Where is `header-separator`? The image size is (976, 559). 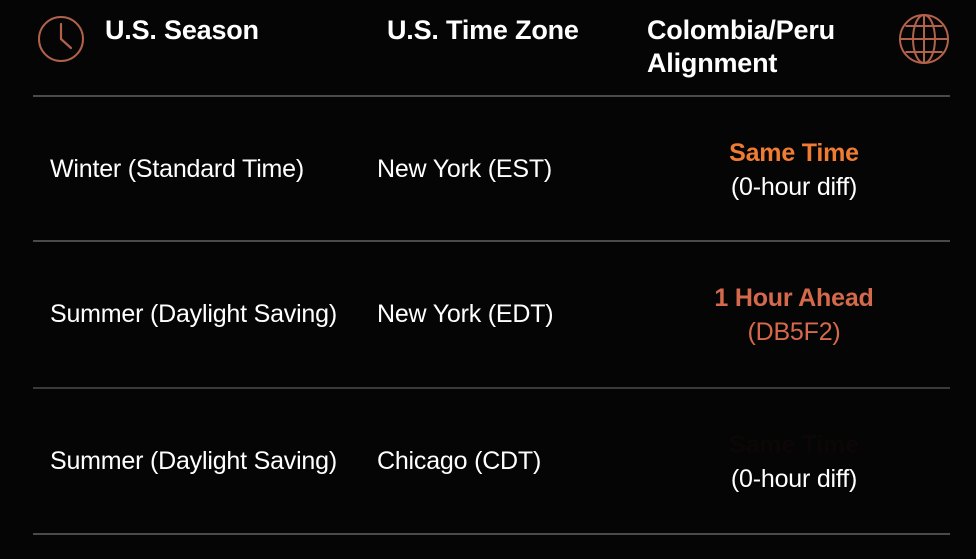
header-separator is located at coordinates (491, 96).